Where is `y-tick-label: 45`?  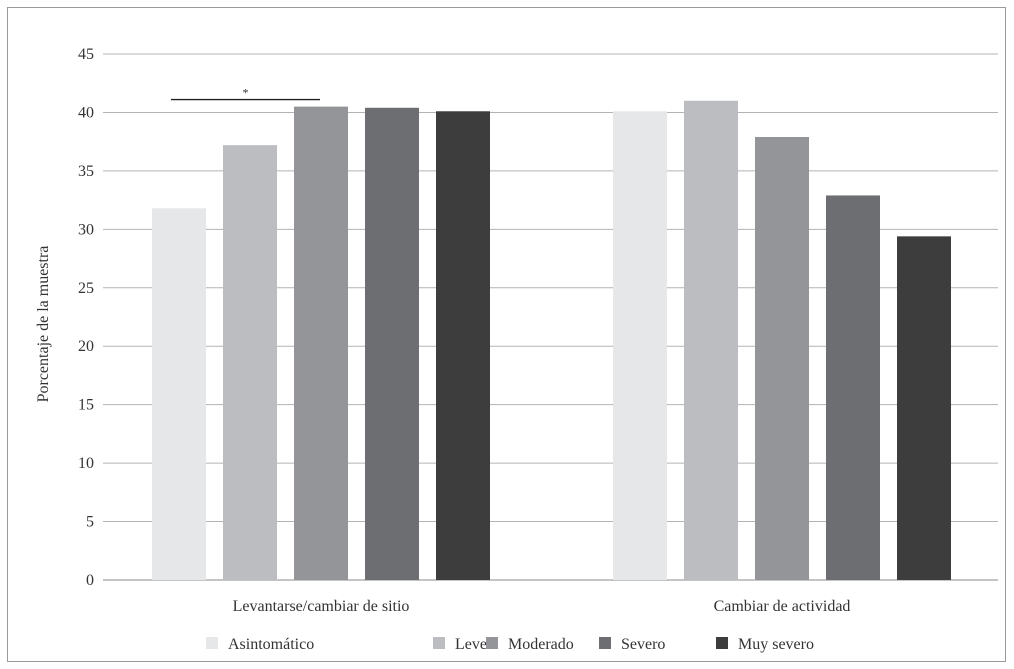
y-tick-label: 45 is located at coordinates (86, 54).